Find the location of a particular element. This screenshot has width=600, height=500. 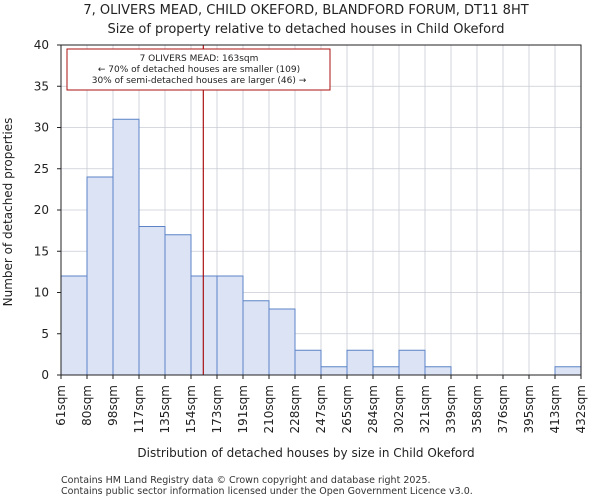

x-tick-label: 210sqm is located at coordinates (269, 409).